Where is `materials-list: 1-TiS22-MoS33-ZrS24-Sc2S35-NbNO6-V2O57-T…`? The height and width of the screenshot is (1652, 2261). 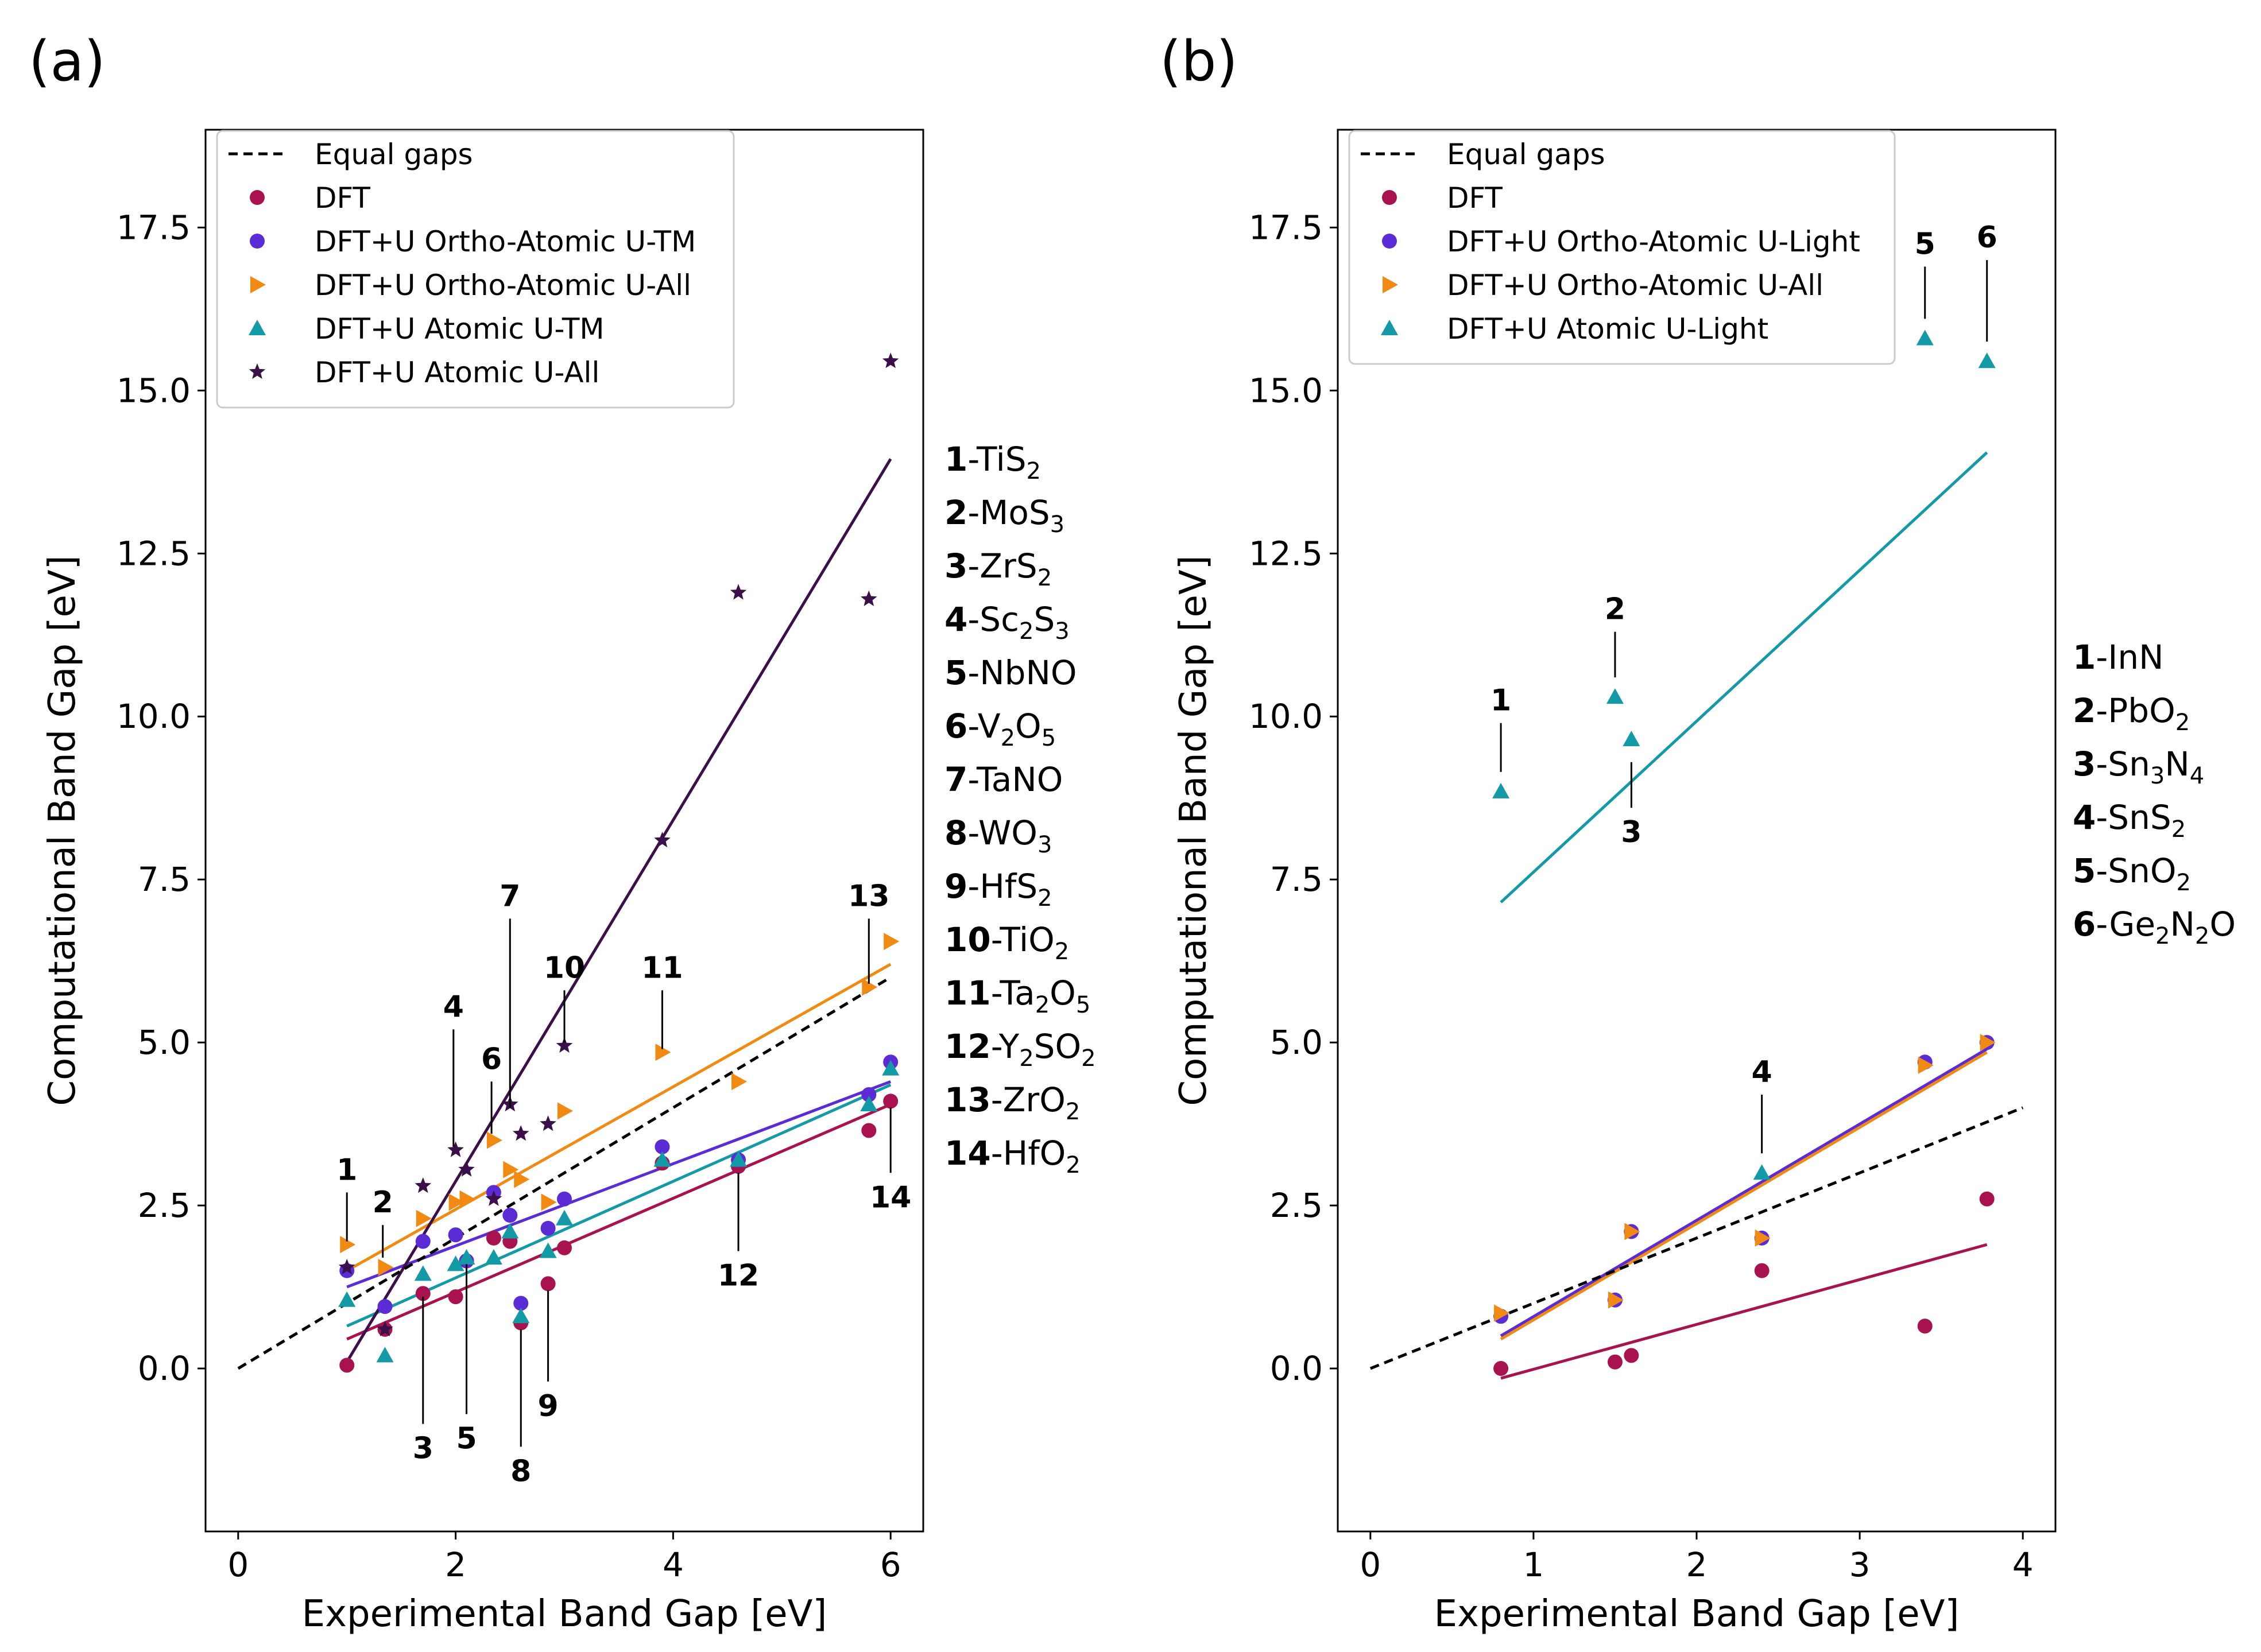 materials-list: 1-TiS22-MoS33-ZrS24-Sc2S35-NbNO6-V2O57-T… is located at coordinates (1020, 809).